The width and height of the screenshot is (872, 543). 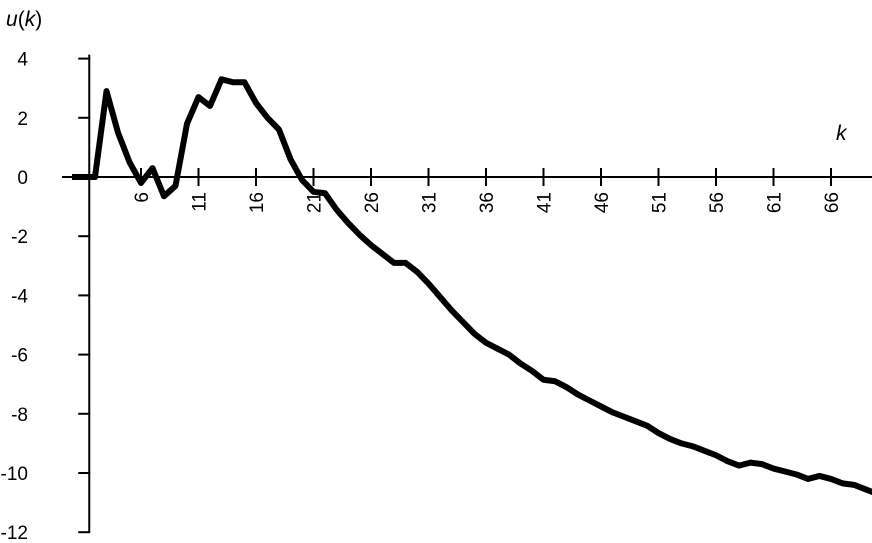 I want to click on y-tick-label: -2, so click(x=19, y=237).